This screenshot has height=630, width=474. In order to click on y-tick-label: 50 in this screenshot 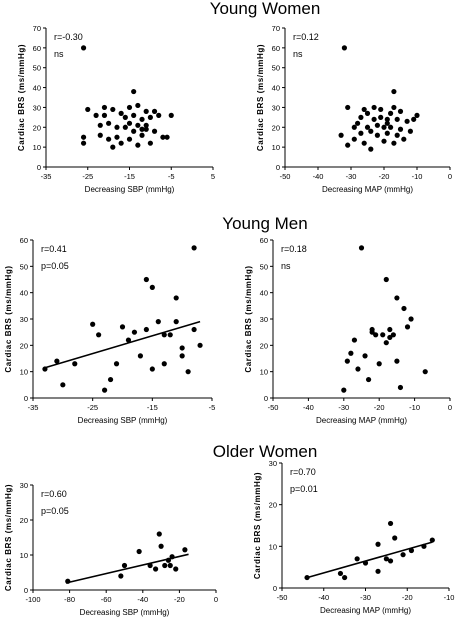, I will do `click(276, 68)`.